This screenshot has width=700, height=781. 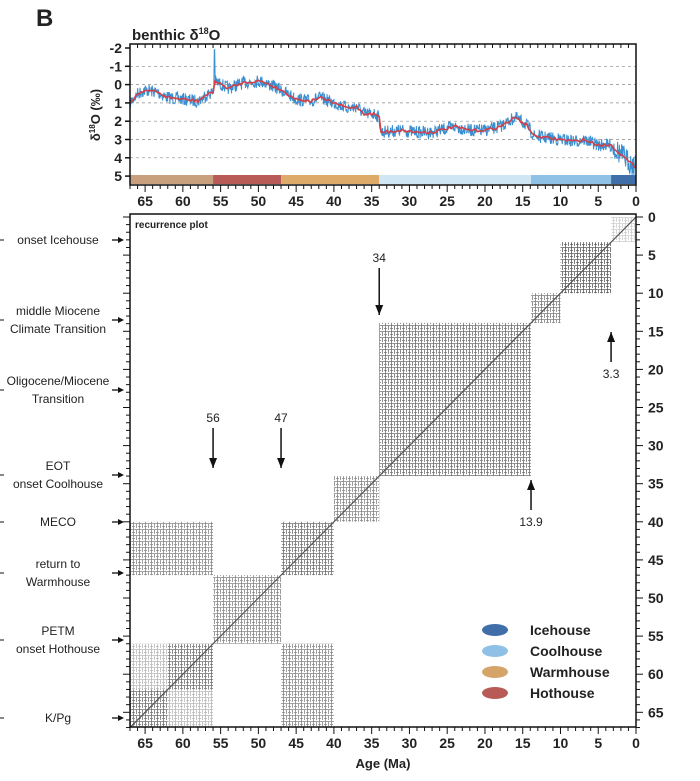 I want to click on y-tick-label: 4, so click(x=118, y=158).